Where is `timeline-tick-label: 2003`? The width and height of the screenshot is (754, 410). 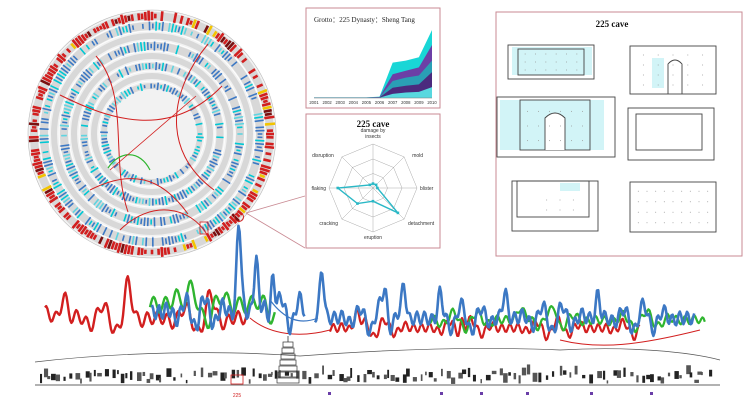
timeline-tick-label: 2003 is located at coordinates (341, 102).